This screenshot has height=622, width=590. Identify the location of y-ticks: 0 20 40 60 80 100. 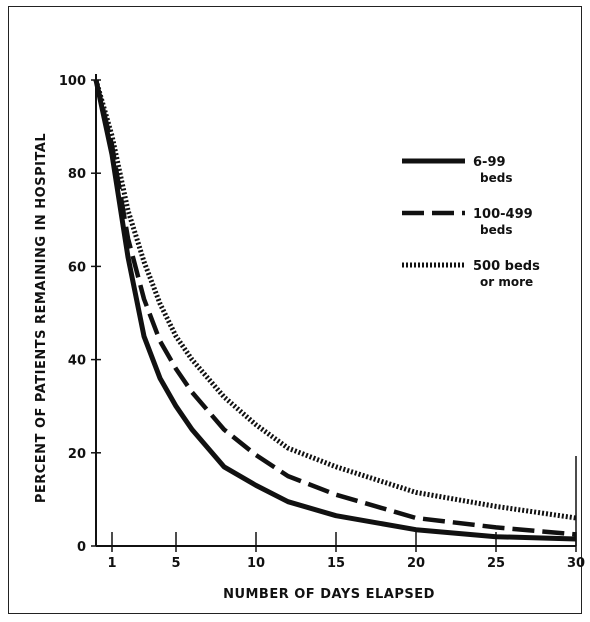
(80, 314).